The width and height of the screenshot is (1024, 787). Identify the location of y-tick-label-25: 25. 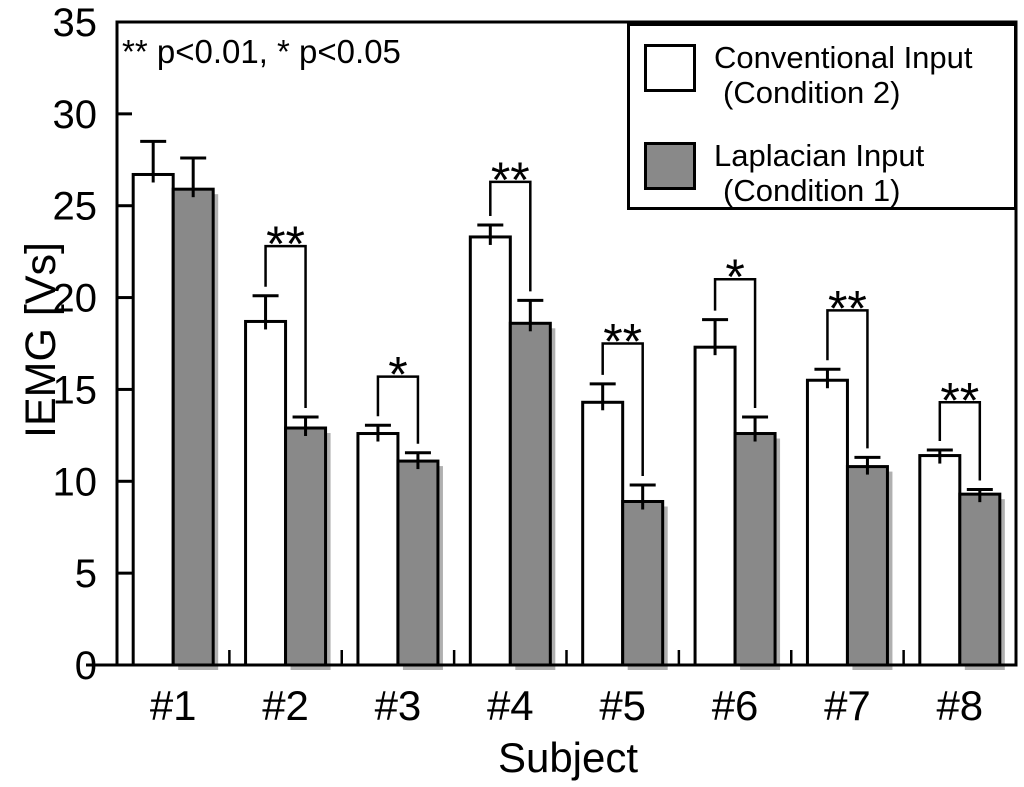
(75, 207).